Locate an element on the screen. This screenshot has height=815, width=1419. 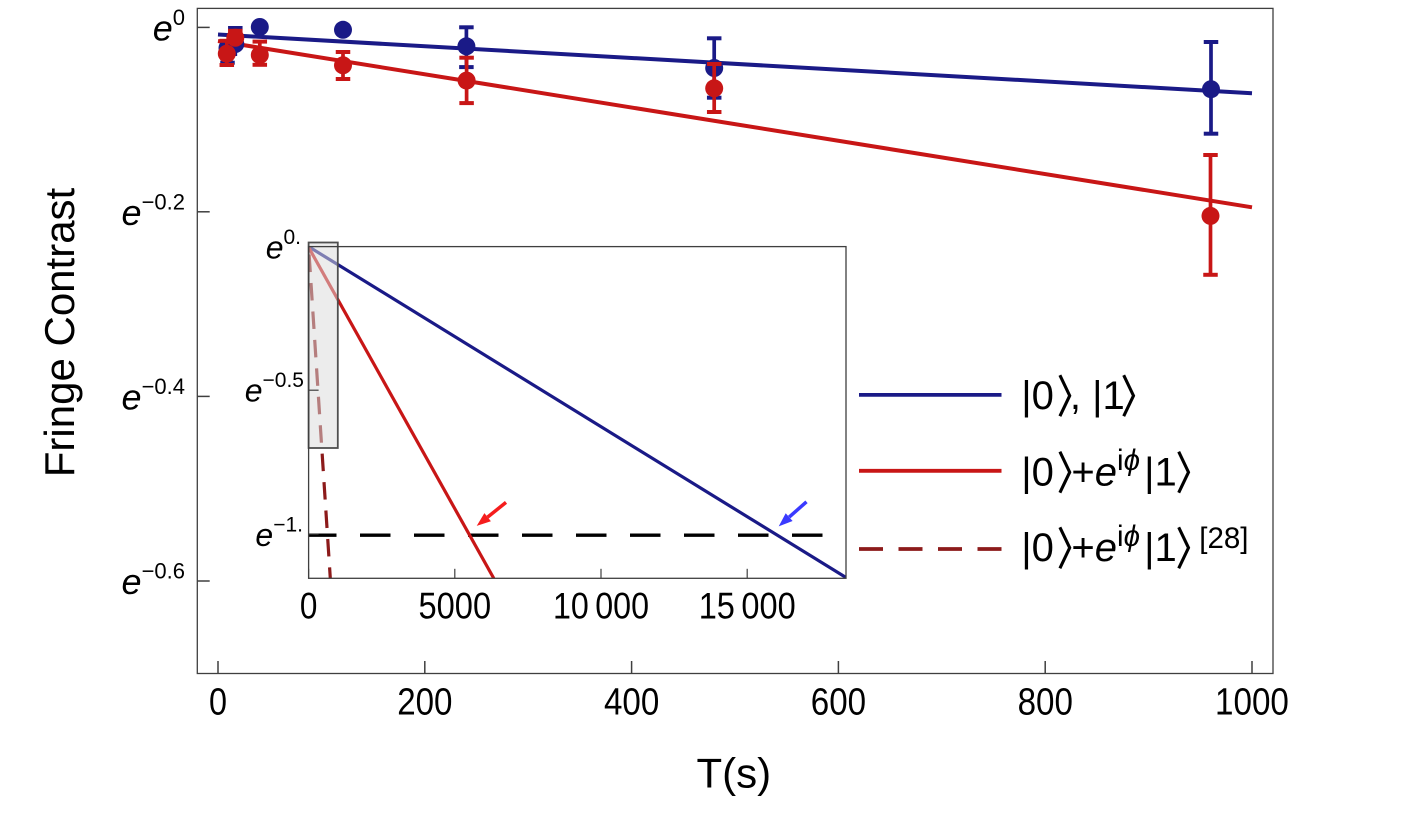
svg-text: e−0.5 is located at coordinates (274, 389).